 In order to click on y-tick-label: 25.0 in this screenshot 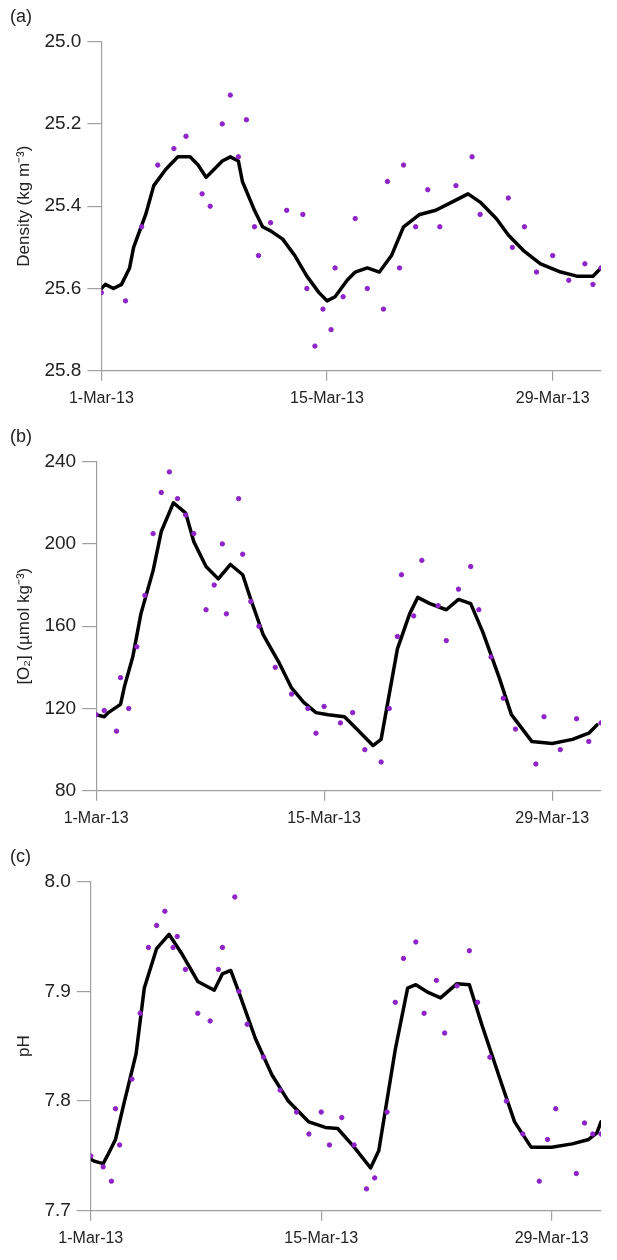, I will do `click(63, 40)`.